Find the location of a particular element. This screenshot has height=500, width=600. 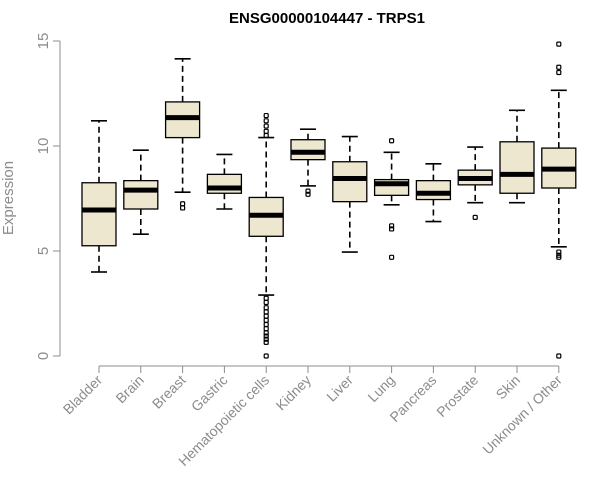

box-liver is located at coordinates (350, 194).